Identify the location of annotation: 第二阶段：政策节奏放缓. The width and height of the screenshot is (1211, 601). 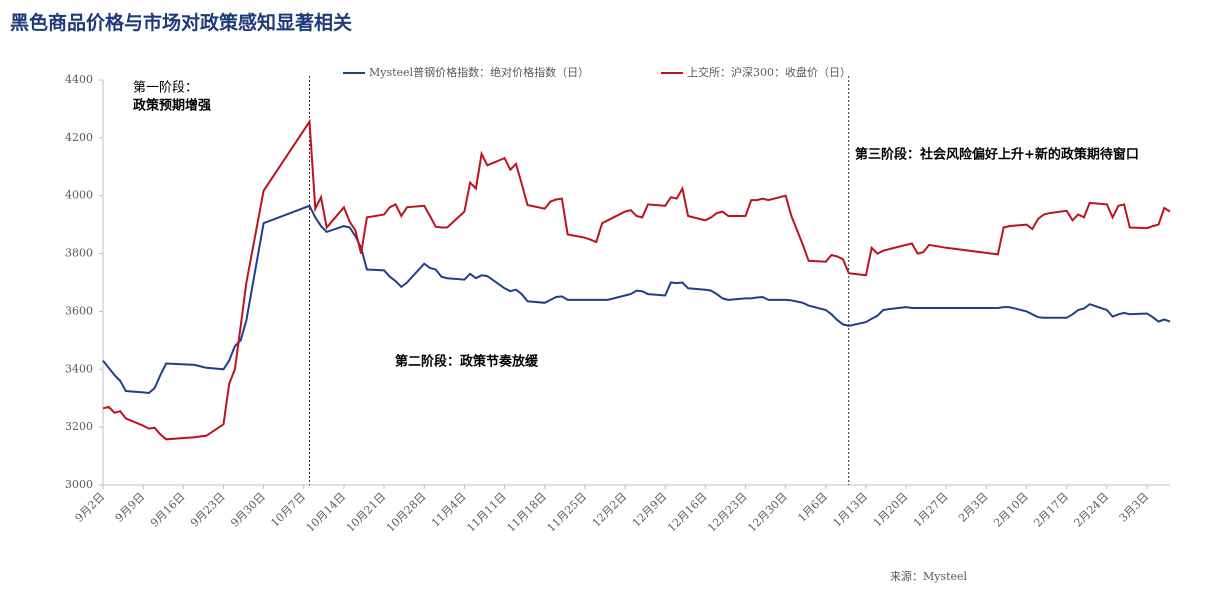
(467, 362).